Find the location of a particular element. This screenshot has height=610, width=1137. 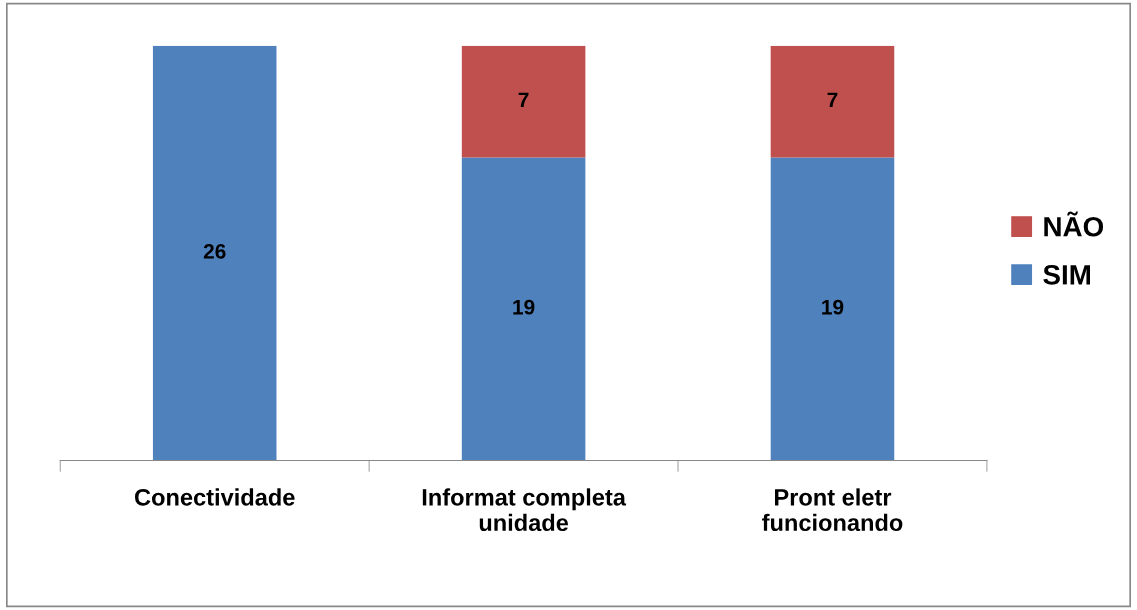

legend-label: NÃO is located at coordinates (1074, 224).